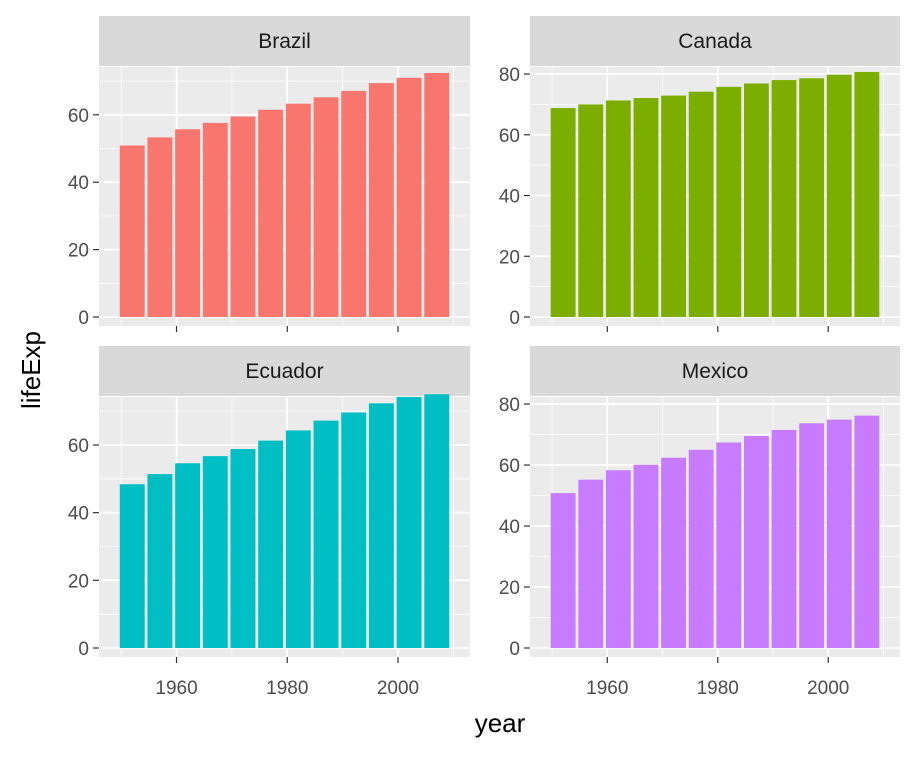 The width and height of the screenshot is (918, 761). Describe the element at coordinates (31, 370) in the screenshot. I see `y-axis-title: lifeExp` at that location.